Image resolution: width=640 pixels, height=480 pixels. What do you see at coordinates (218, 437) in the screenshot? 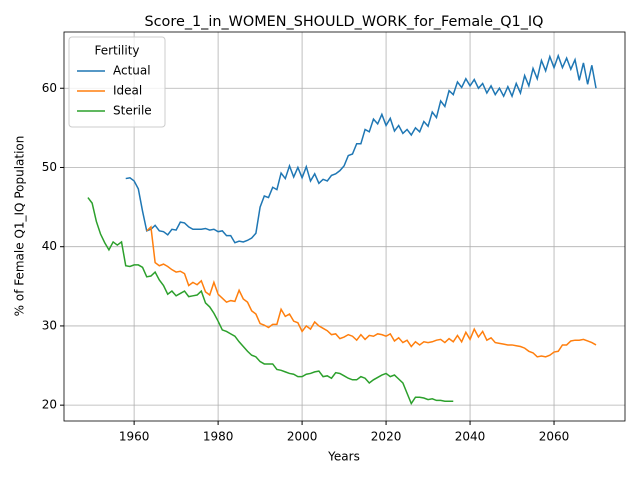
I see `x-tick-label: 1980` at bounding box center [218, 437].